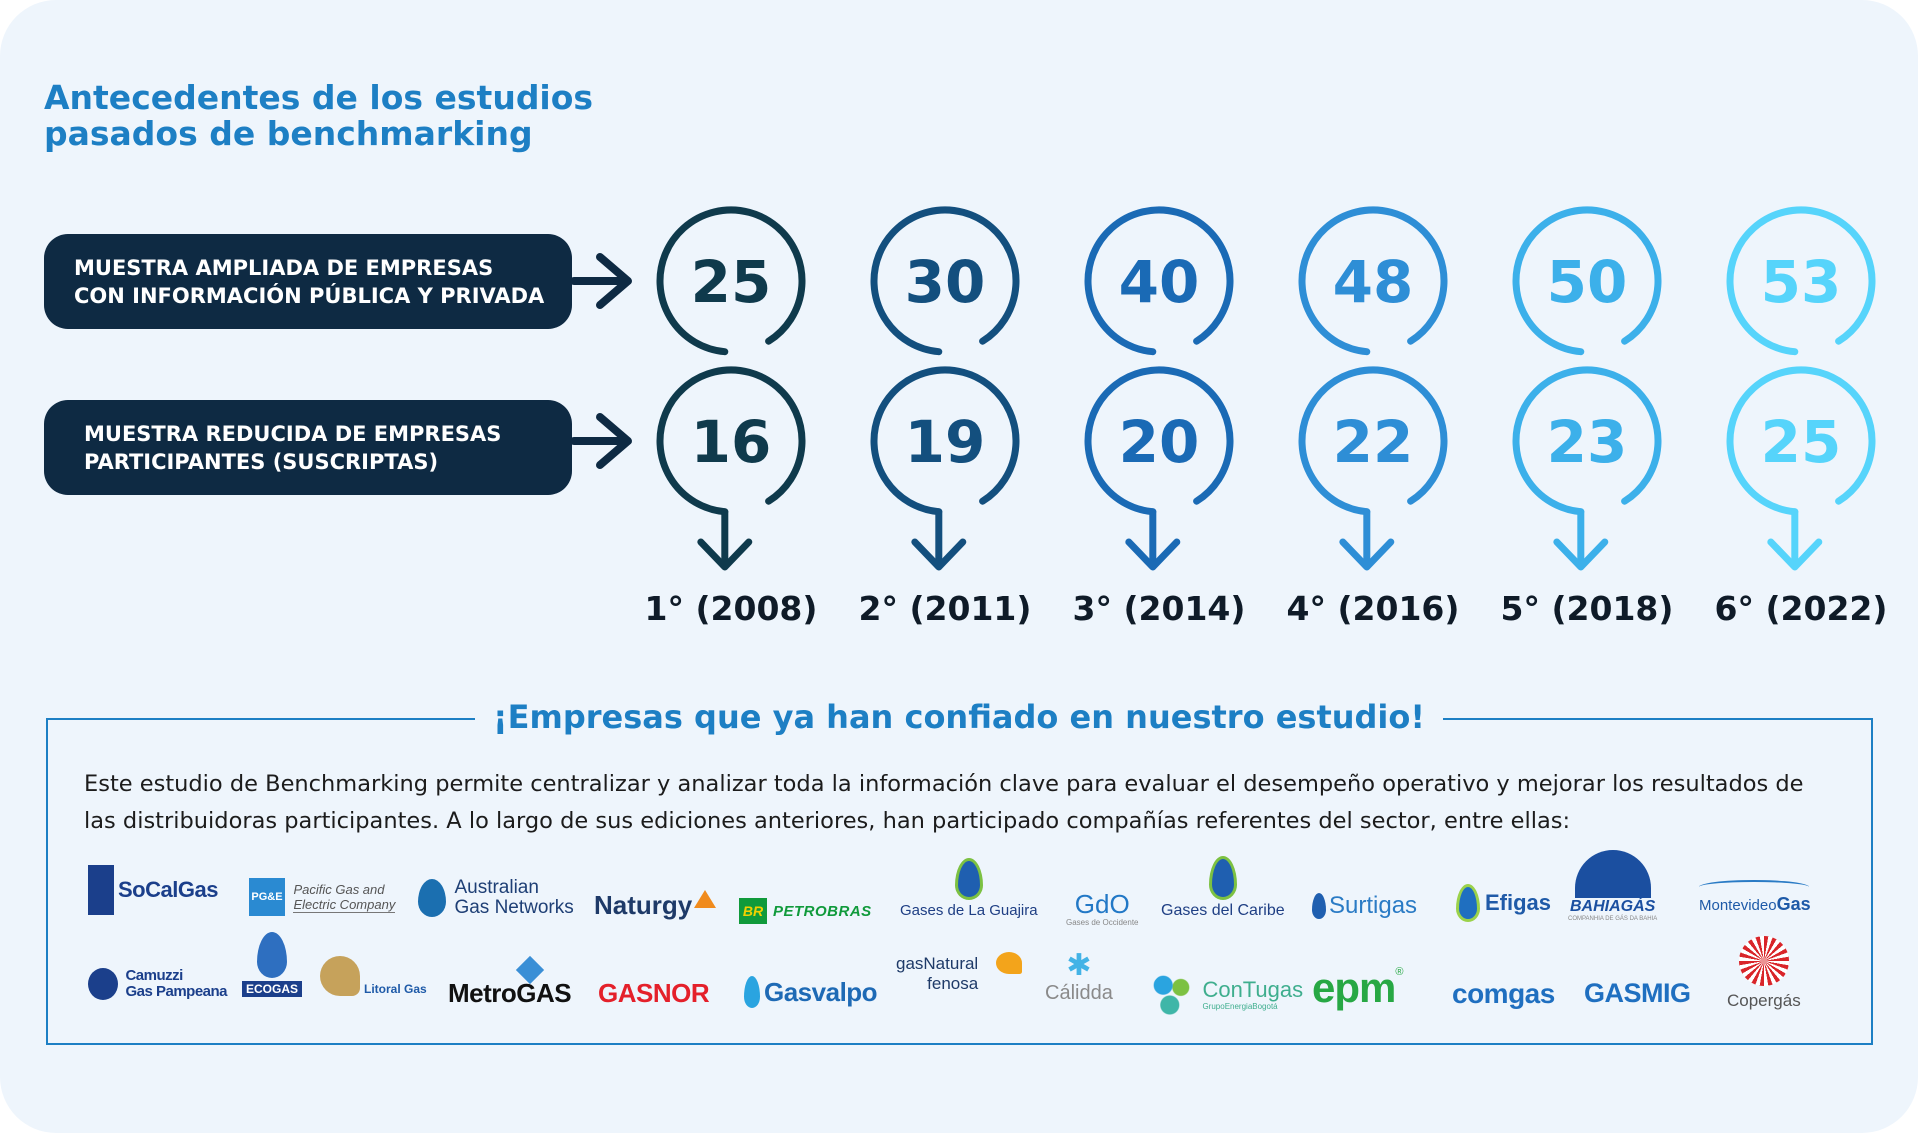 Image resolution: width=1920 pixels, height=1135 pixels. I want to click on petrobras-logo: BR PETROBRAS, so click(805, 911).